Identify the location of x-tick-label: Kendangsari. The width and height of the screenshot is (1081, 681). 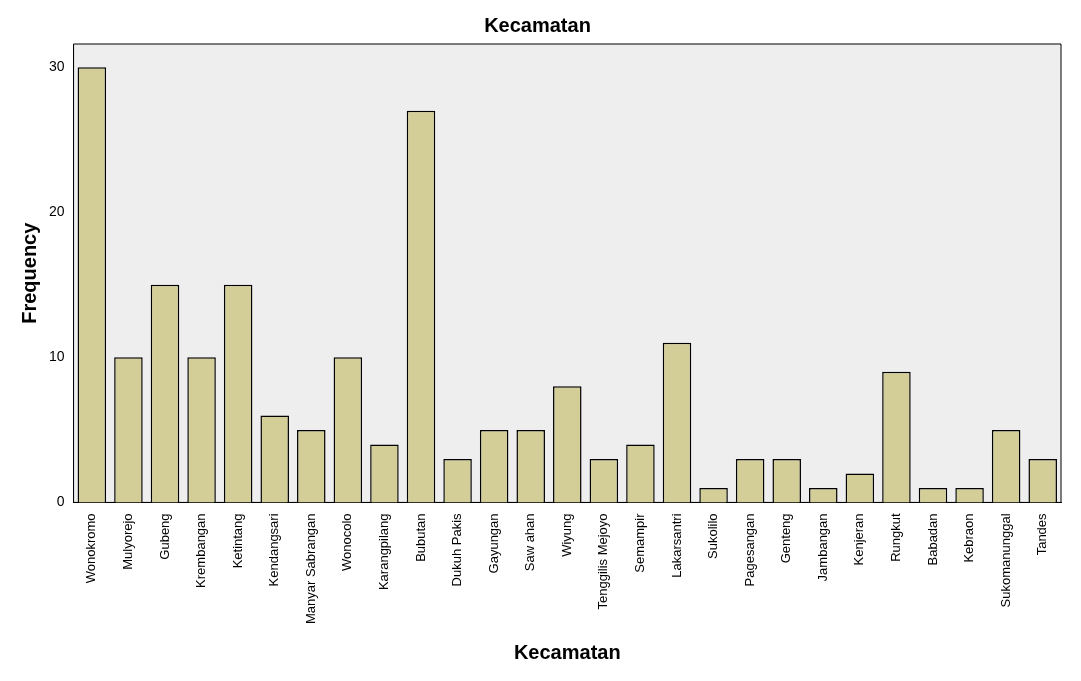
(274, 550).